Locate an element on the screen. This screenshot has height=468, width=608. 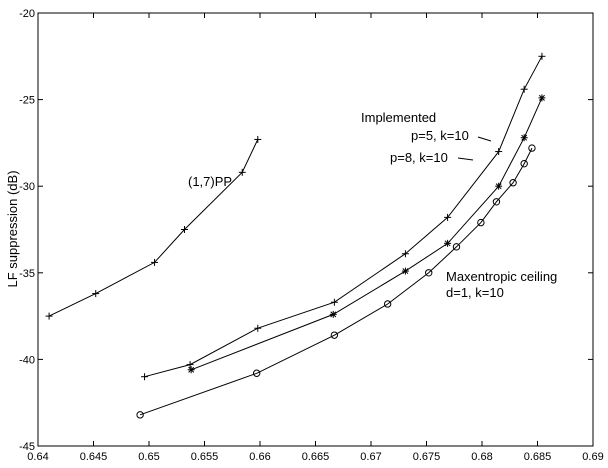
annotation-implemented: Implemented is located at coordinates (398, 117).